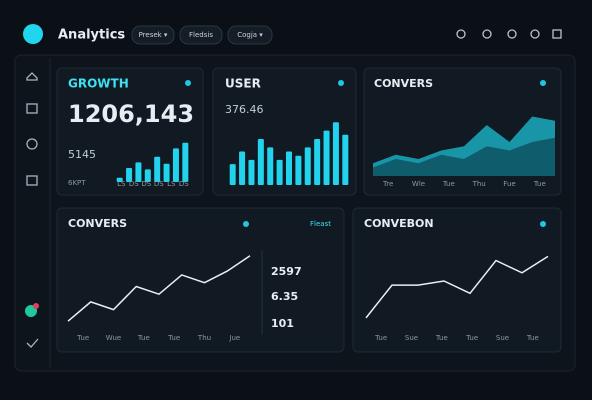 This screenshot has width=592, height=400. I want to click on stat-value: 101, so click(282, 323).